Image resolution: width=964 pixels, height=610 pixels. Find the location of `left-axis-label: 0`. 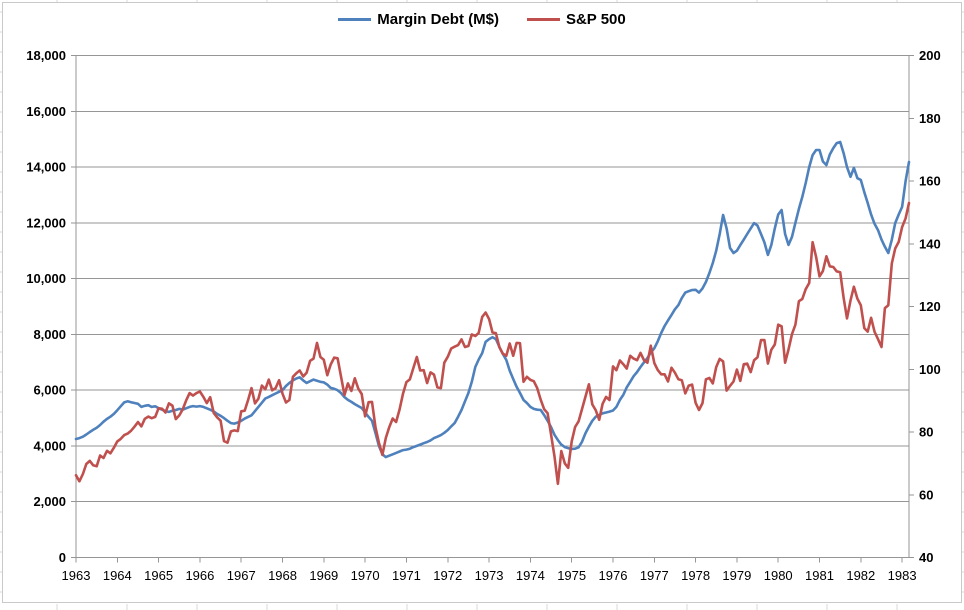

left-axis-label: 0 is located at coordinates (62, 557).